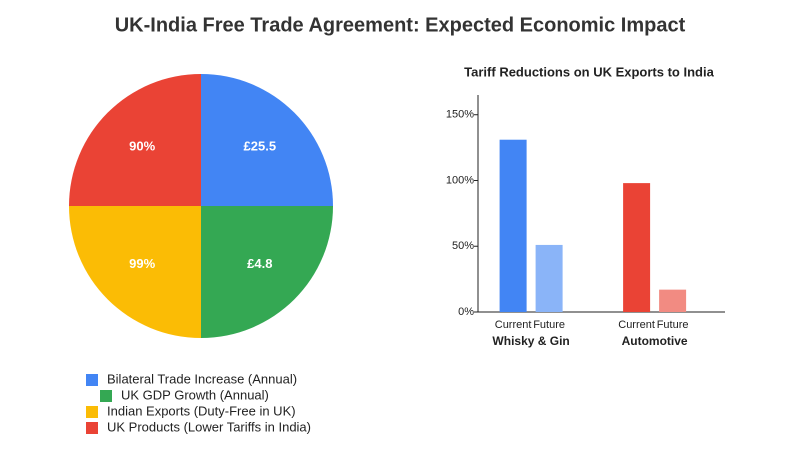  What do you see at coordinates (463, 246) in the screenshot?
I see `y-tick-label: 50%` at bounding box center [463, 246].